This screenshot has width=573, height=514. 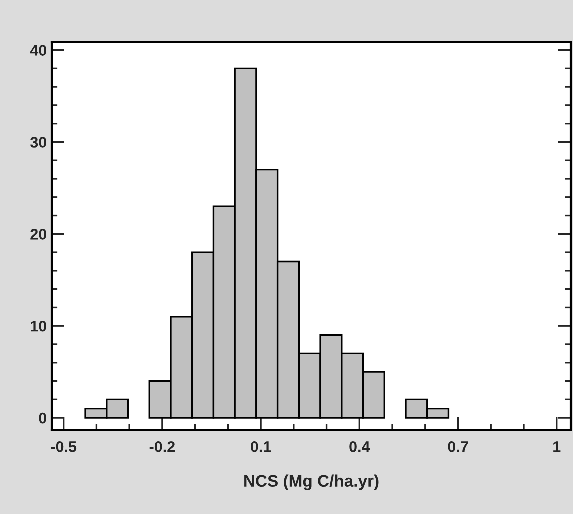 What do you see at coordinates (458, 447) in the screenshot?
I see `x-tick-label: 0.7` at bounding box center [458, 447].